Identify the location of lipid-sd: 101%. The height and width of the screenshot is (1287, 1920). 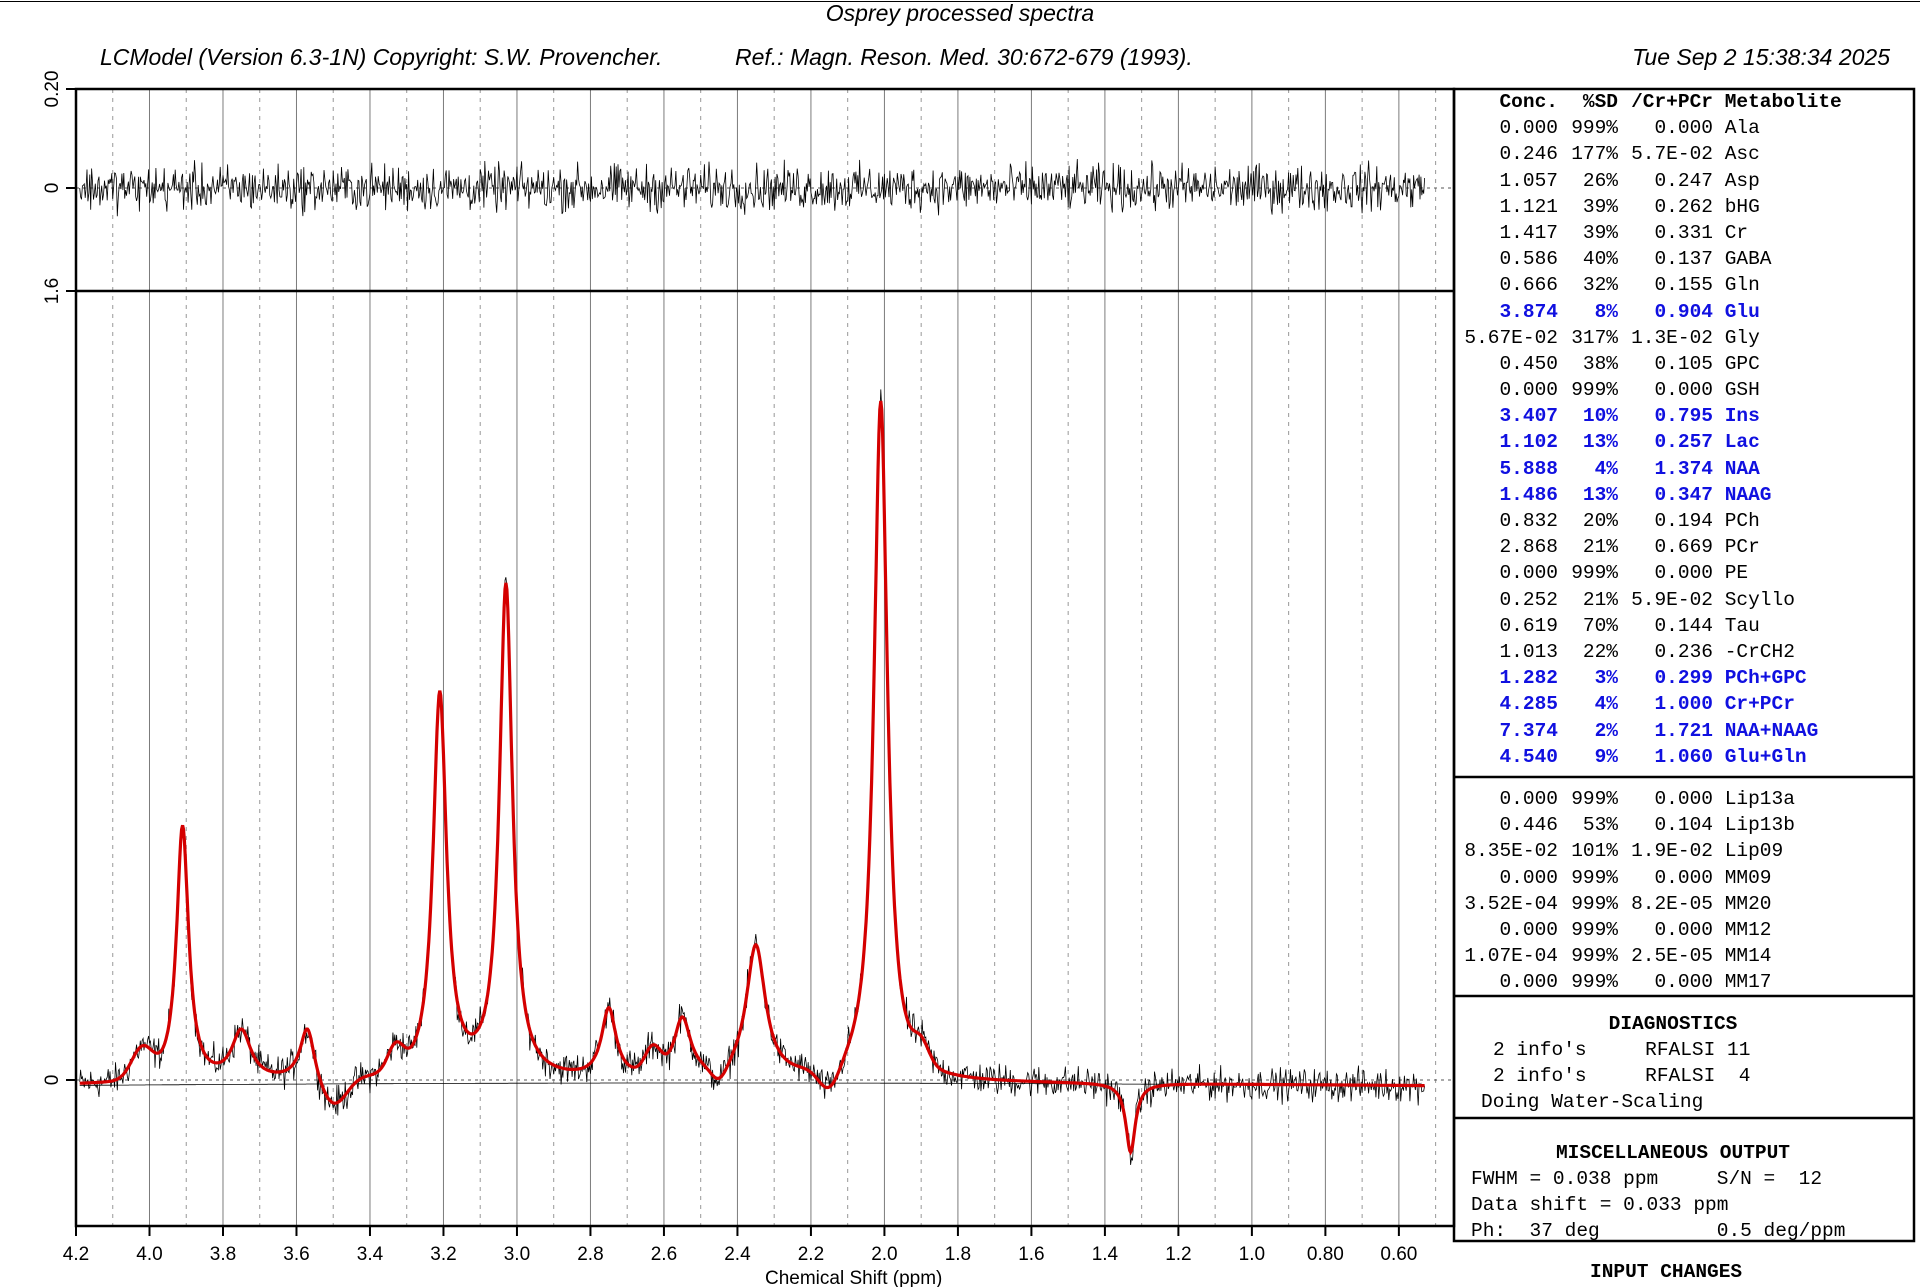
(1594, 851).